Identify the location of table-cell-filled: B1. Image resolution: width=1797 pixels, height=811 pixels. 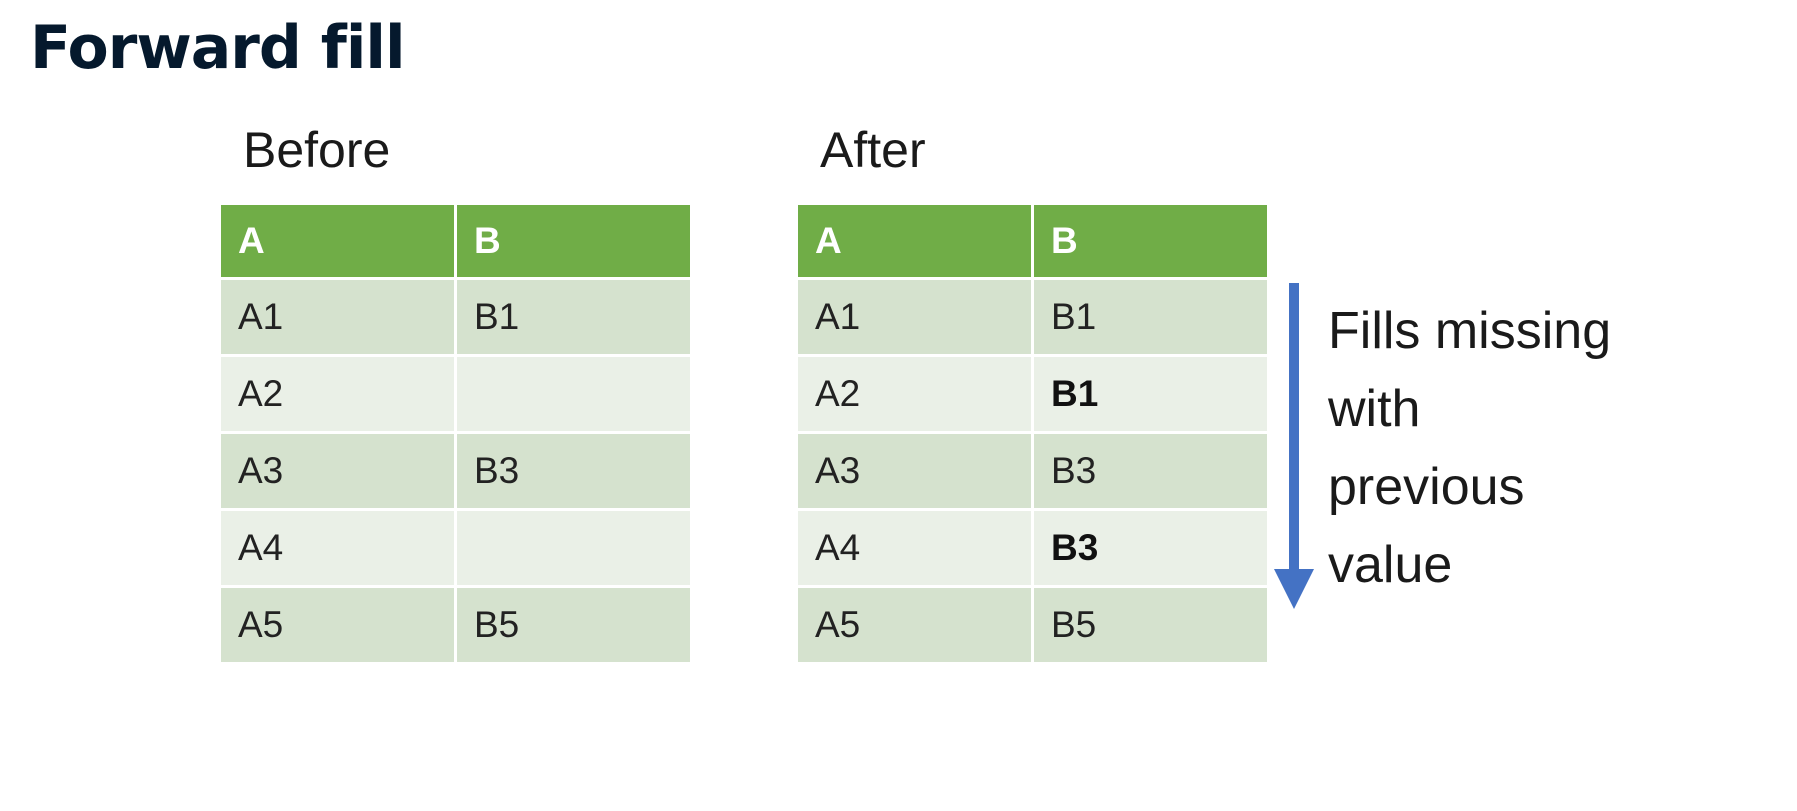
(1150, 394).